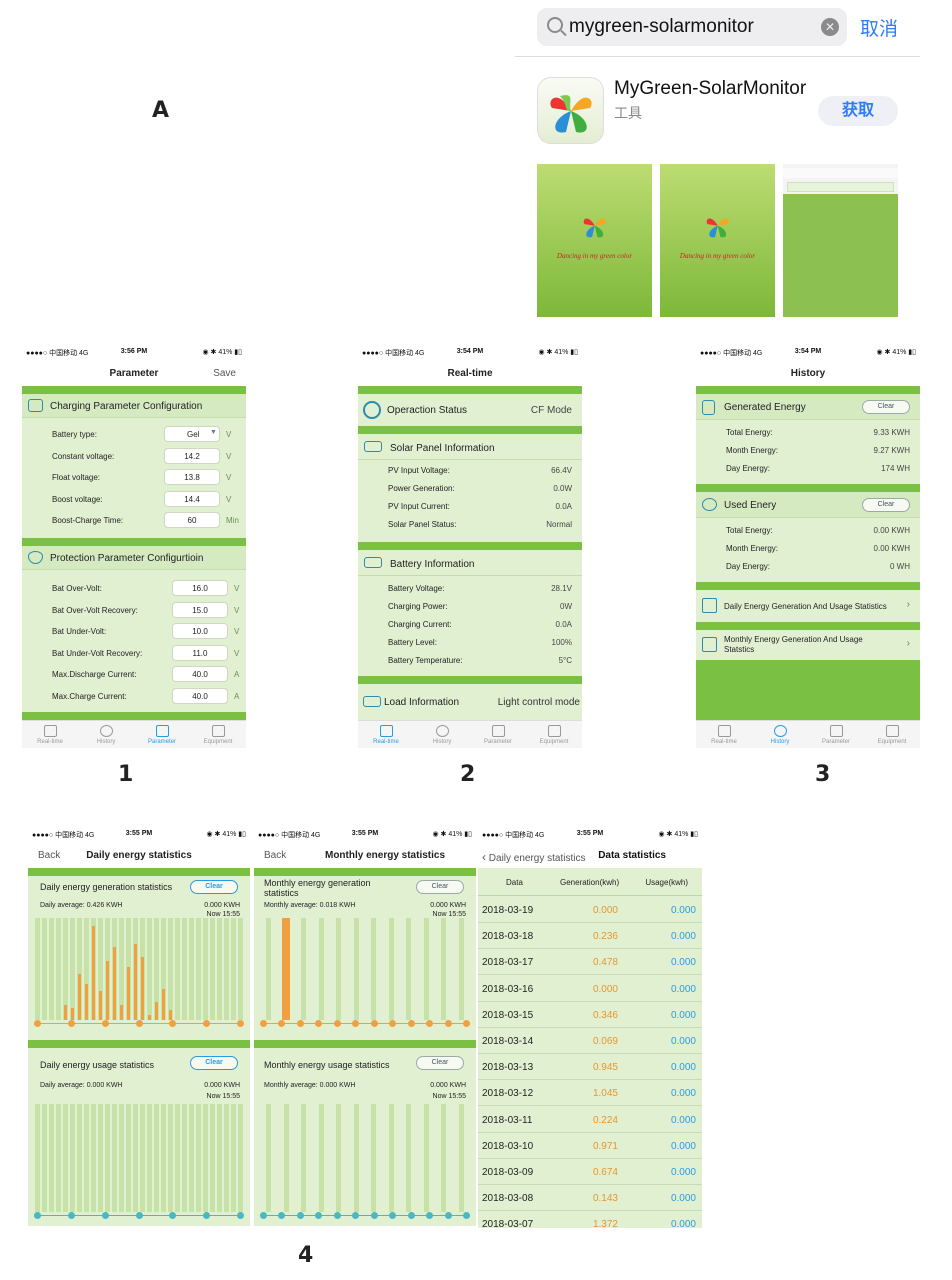  I want to click on table-row: 2018-03-16 0.000 0.000, so click(590, 989).